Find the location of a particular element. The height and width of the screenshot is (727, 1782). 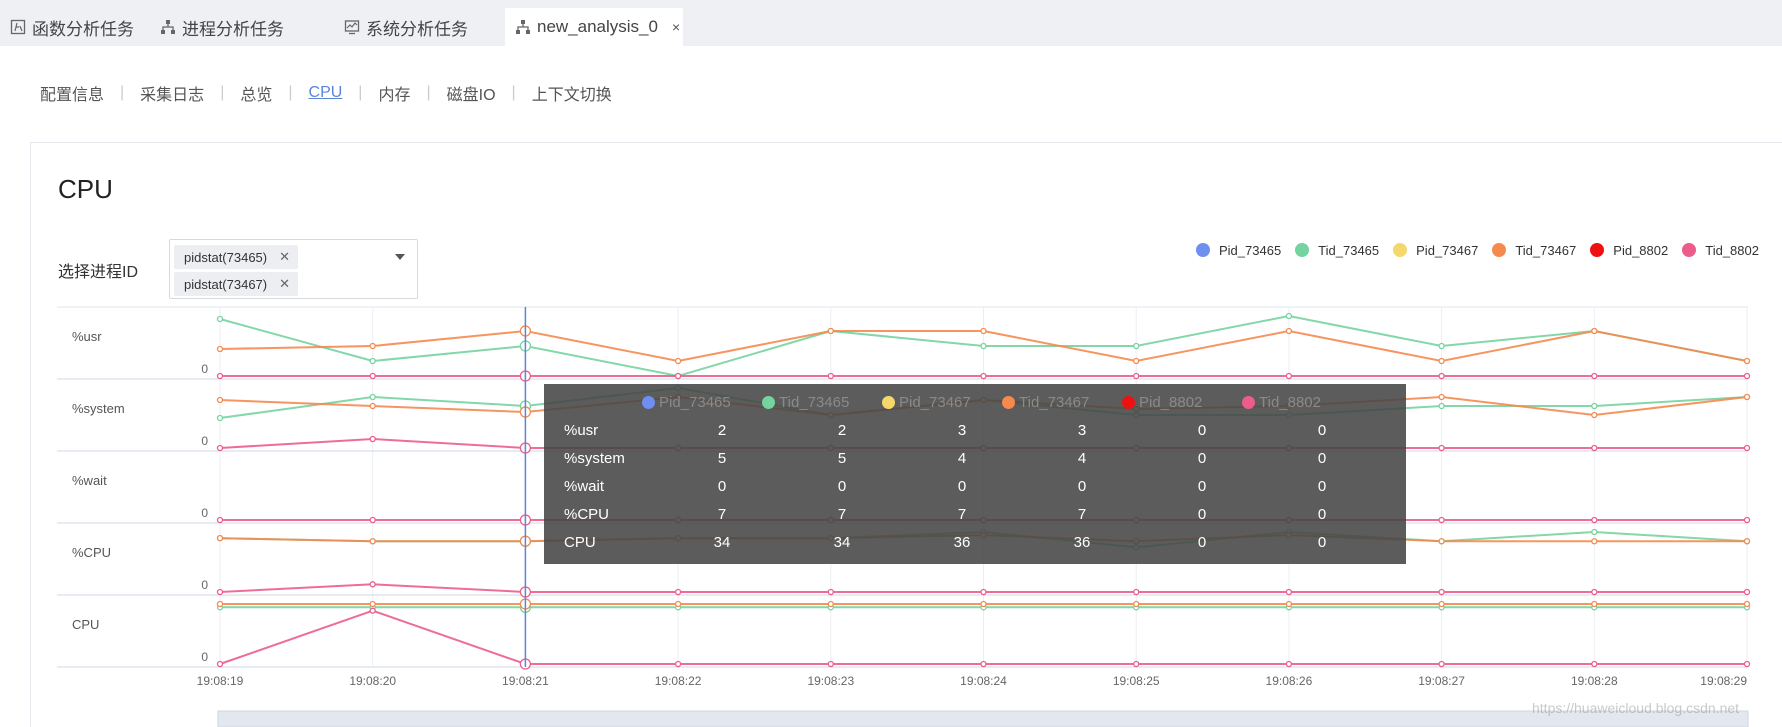

legend-item: Pid_8802 is located at coordinates (1629, 250).